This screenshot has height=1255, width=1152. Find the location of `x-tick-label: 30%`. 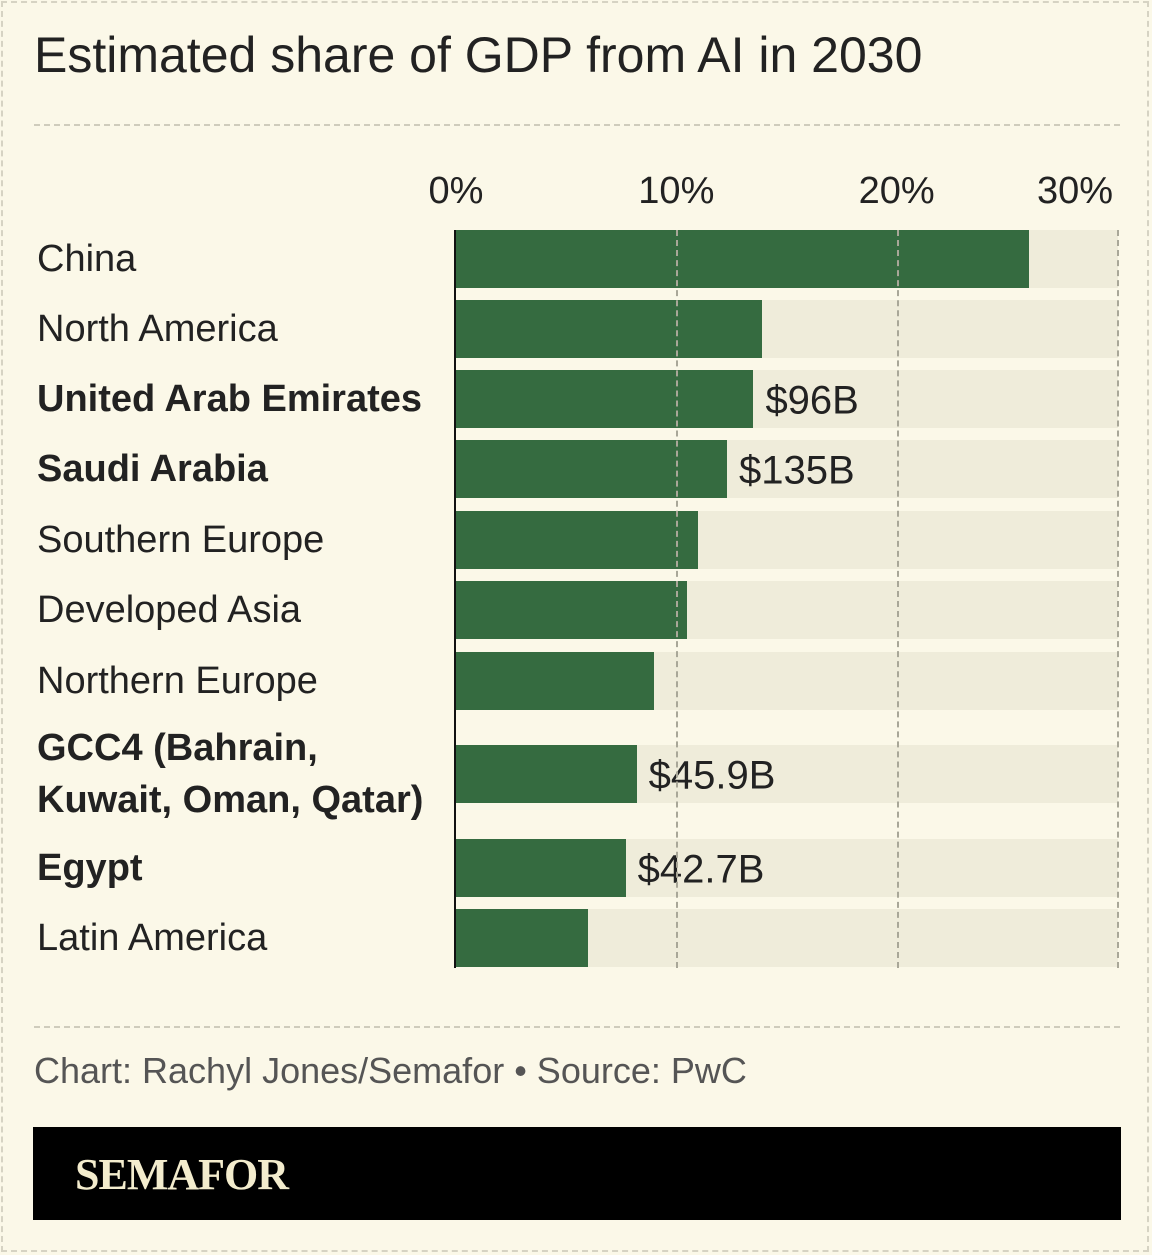

x-tick-label: 30% is located at coordinates (1075, 191).